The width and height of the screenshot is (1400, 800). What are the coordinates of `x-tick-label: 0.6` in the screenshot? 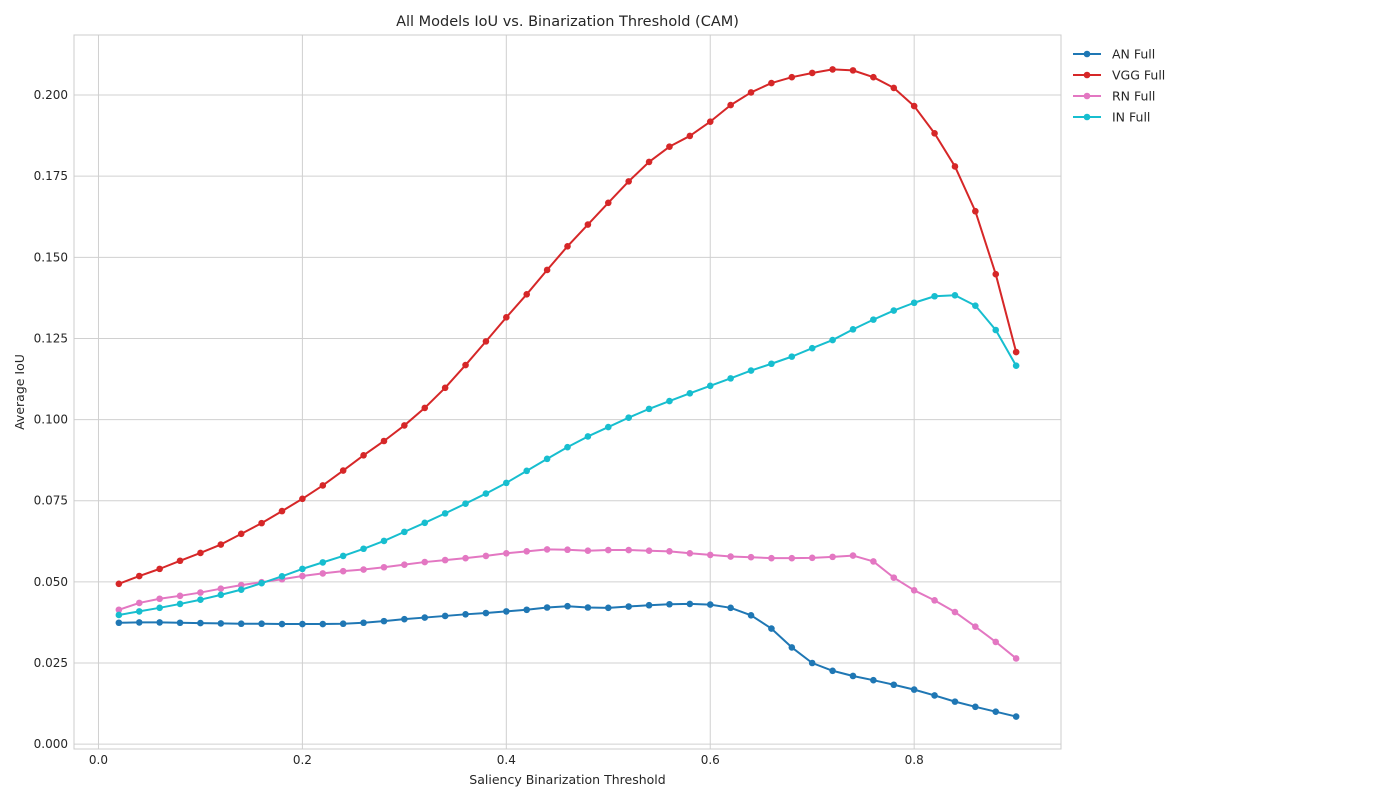 It's located at (710, 760).